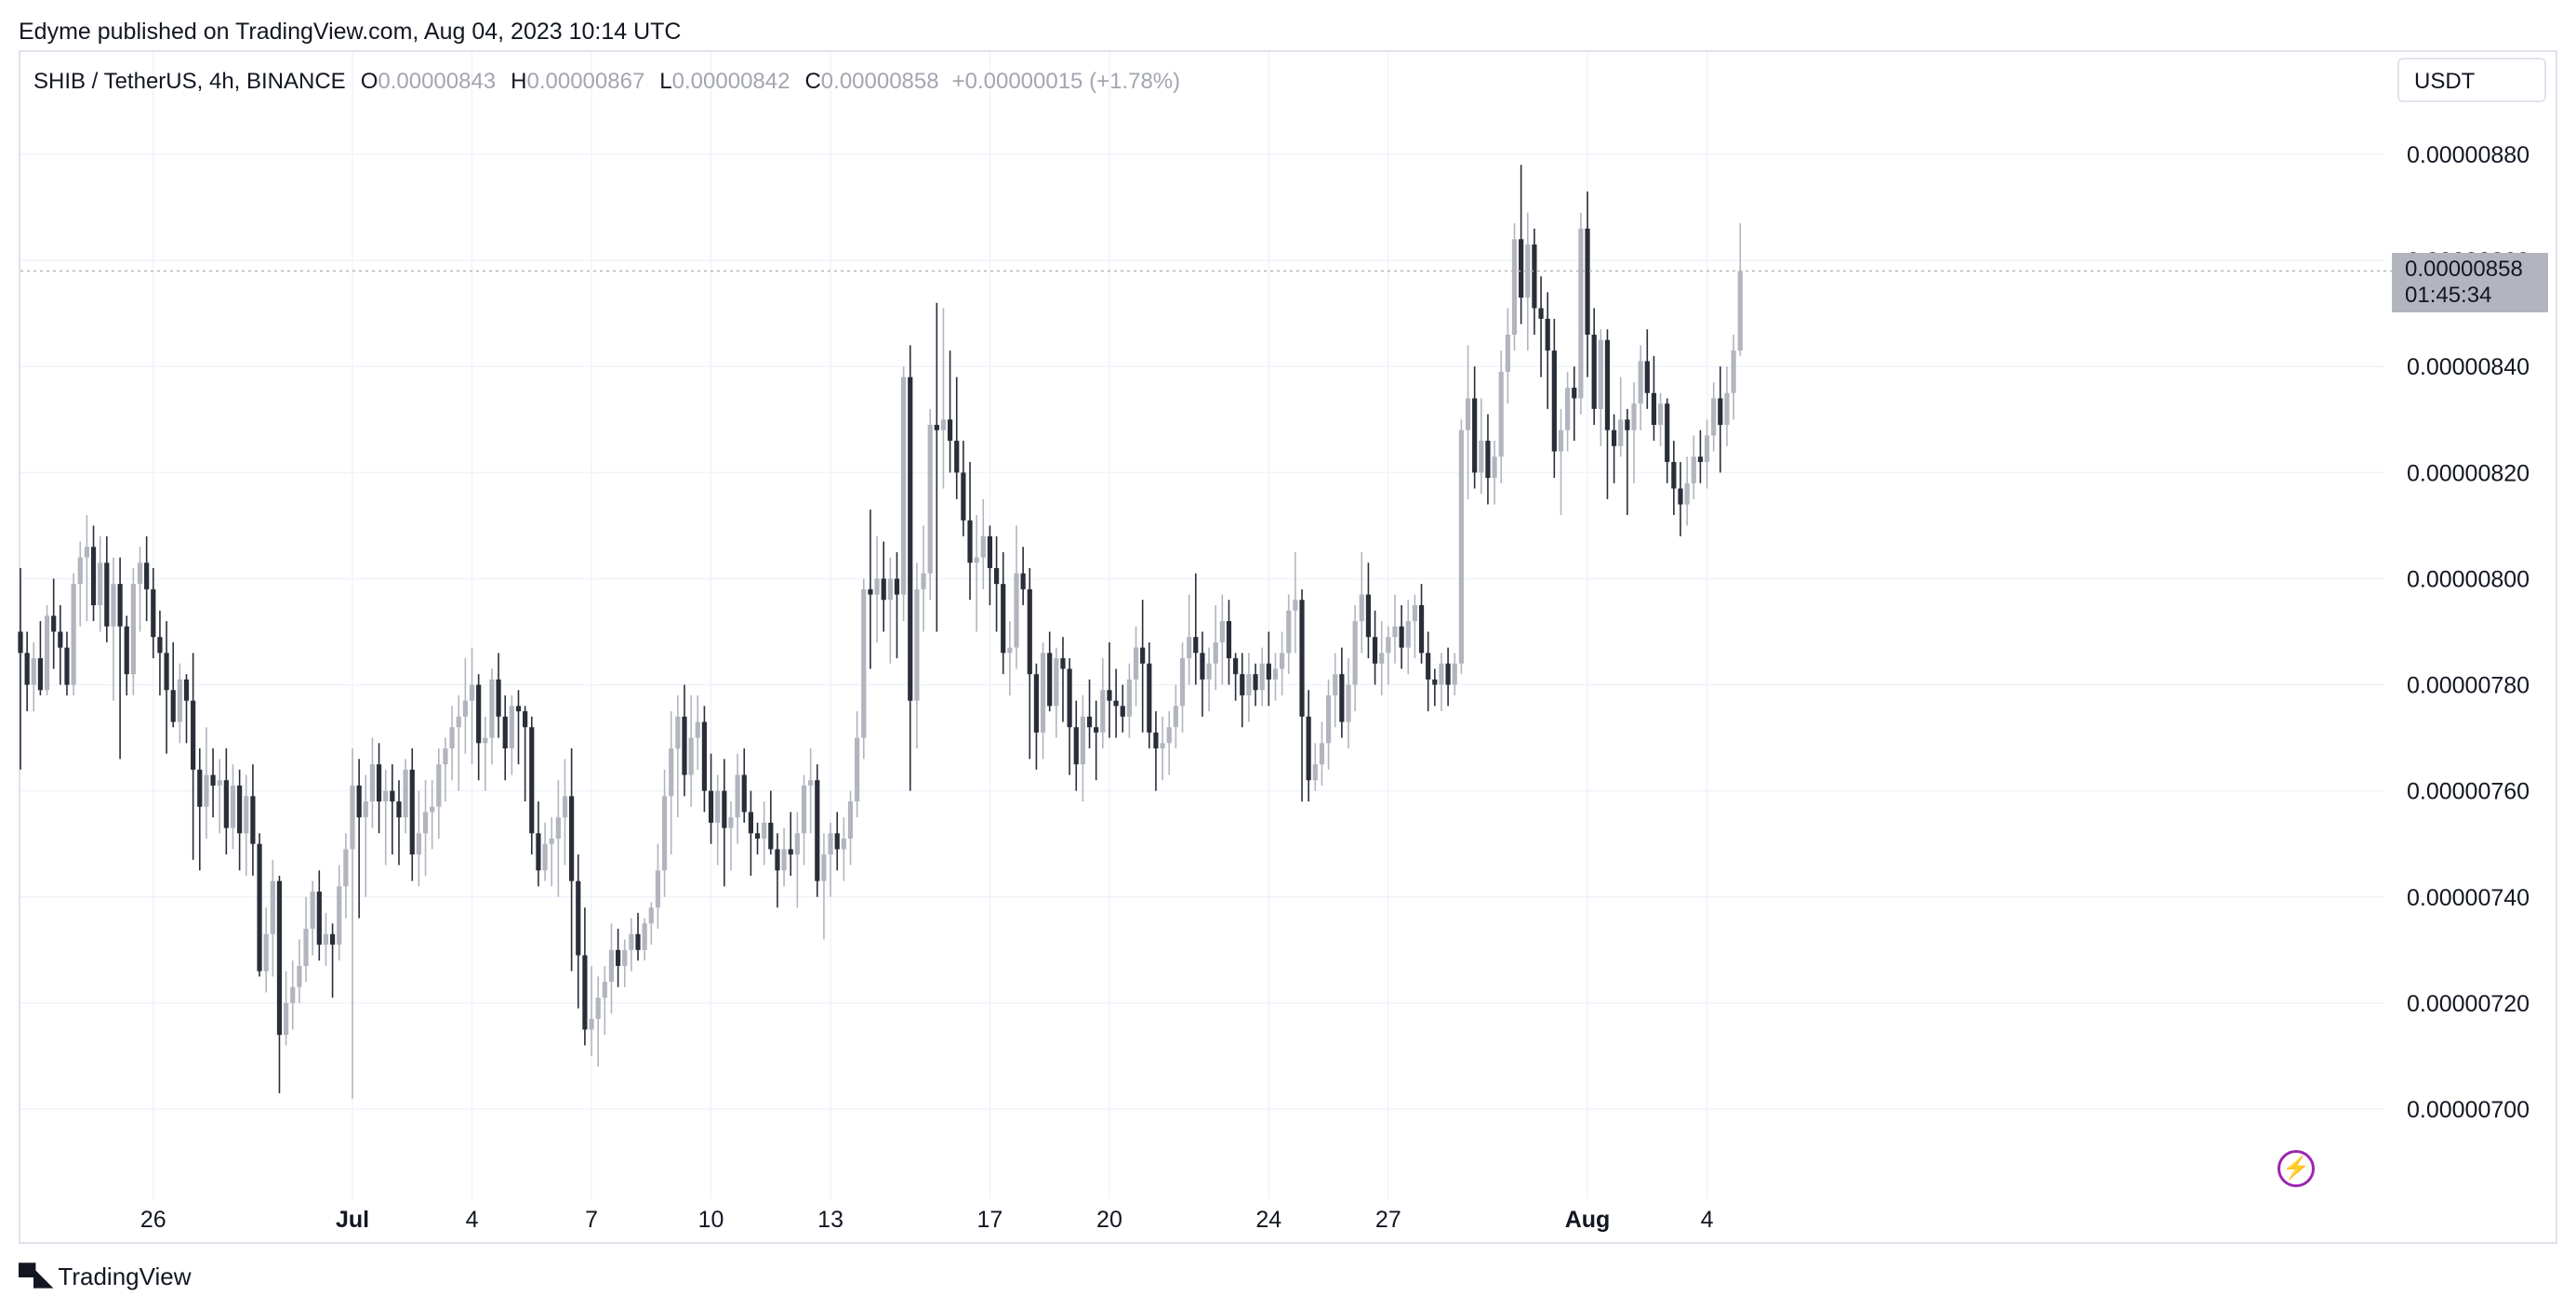  I want to click on symbol-title: SHIB / TetherUS, 4h, BINANCE, so click(189, 81).